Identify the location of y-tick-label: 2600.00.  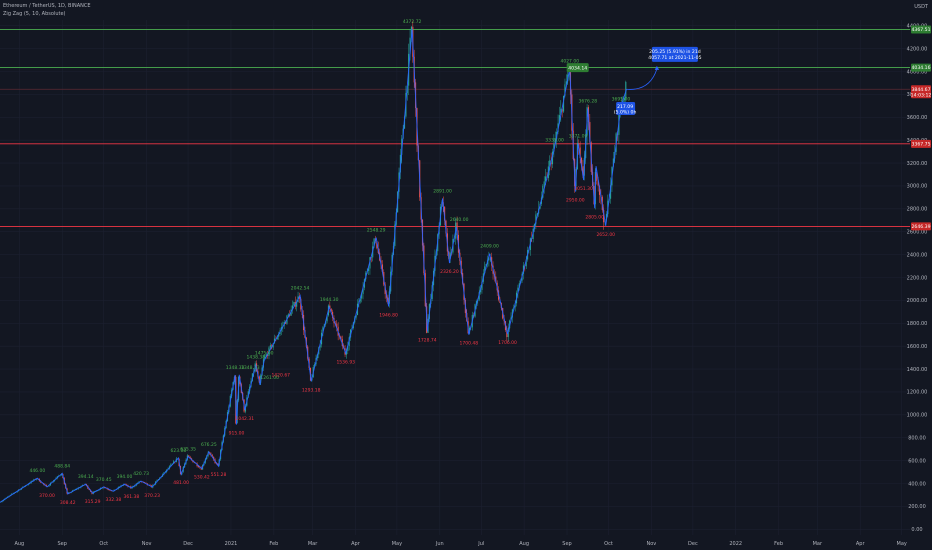
(917, 233).